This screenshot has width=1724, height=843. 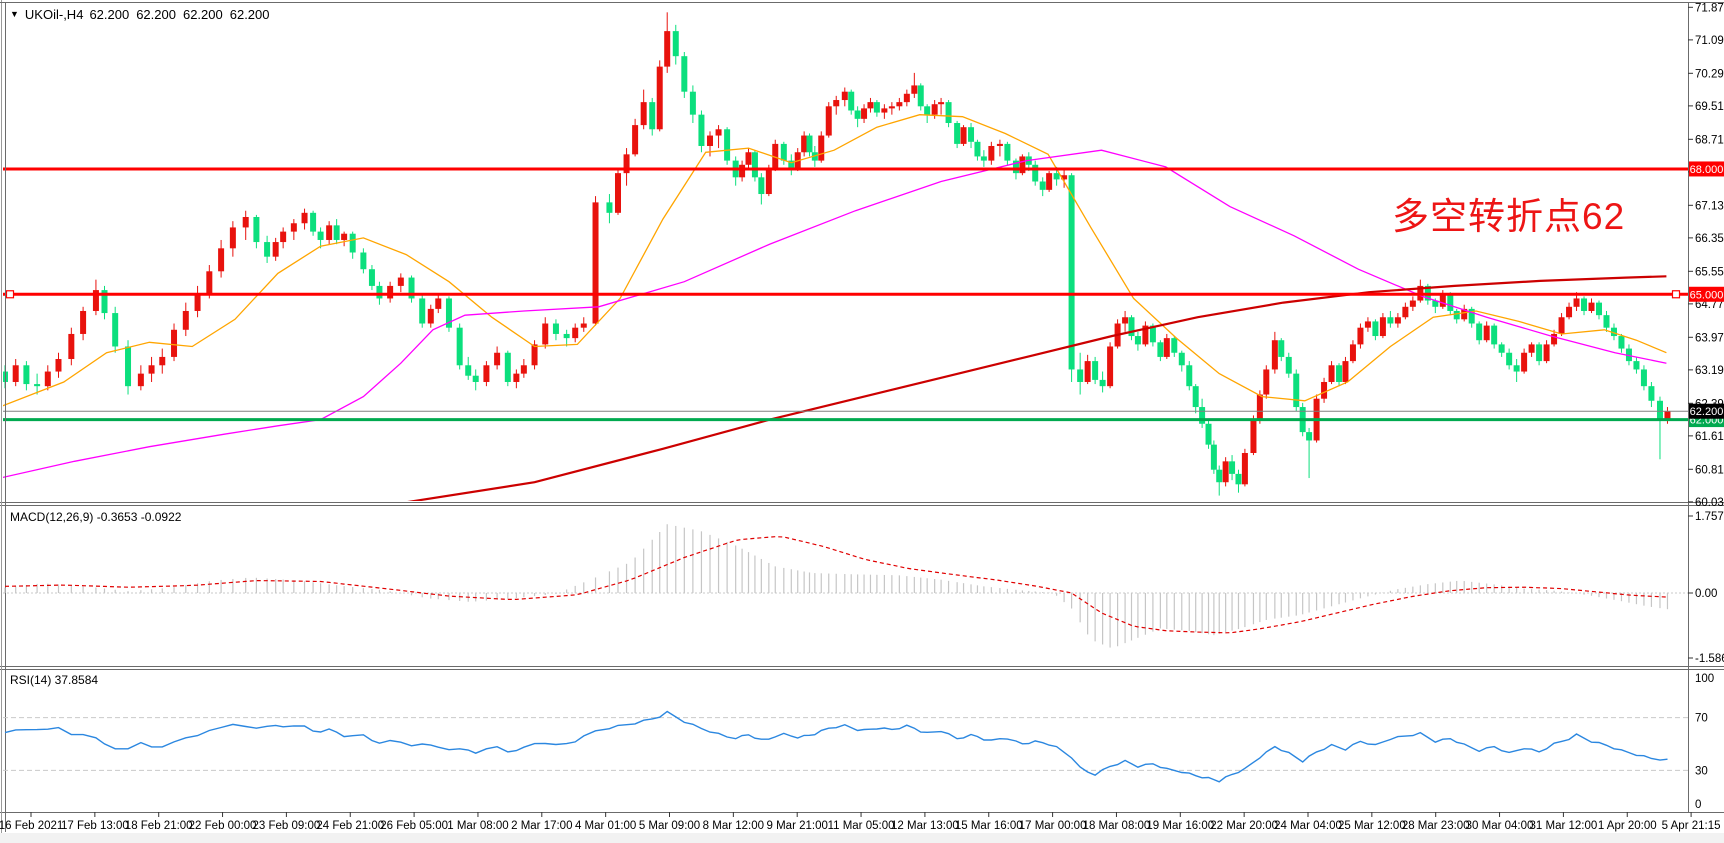 I want to click on time-tick-label: 17 Feb 13:00, so click(x=95, y=826).